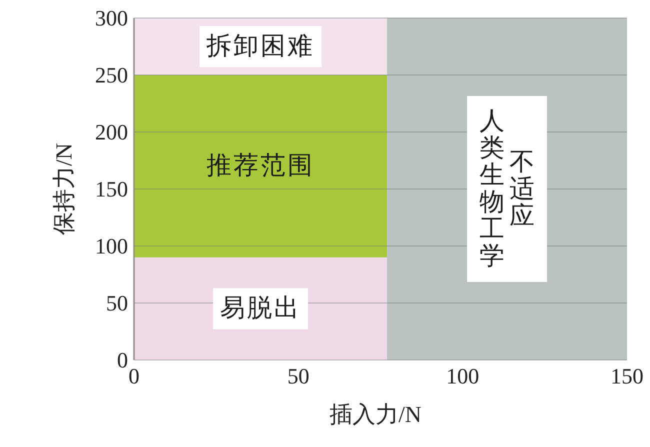 The height and width of the screenshot is (447, 650). I want to click on x-tick-label: 150, so click(627, 376).